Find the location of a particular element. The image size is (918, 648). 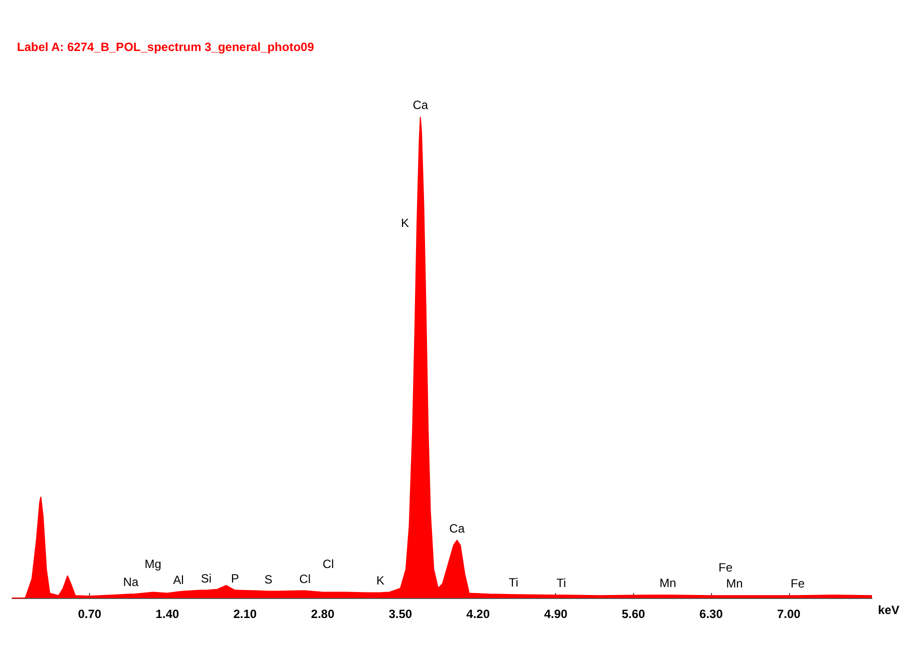

x-tick-label: 0.70 is located at coordinates (90, 614).